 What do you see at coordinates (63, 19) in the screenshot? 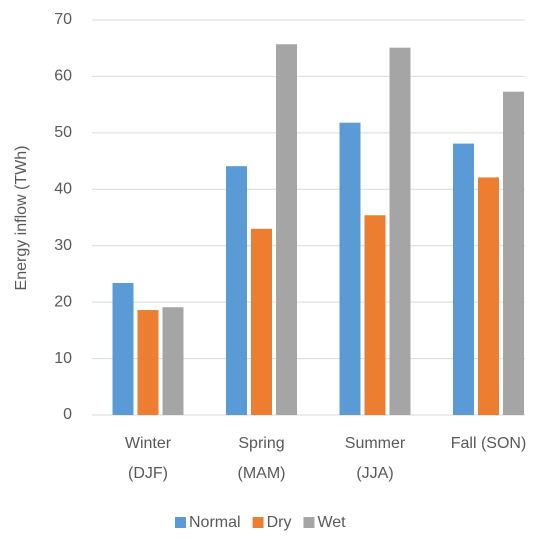
I see `y-tick-label: 70` at bounding box center [63, 19].